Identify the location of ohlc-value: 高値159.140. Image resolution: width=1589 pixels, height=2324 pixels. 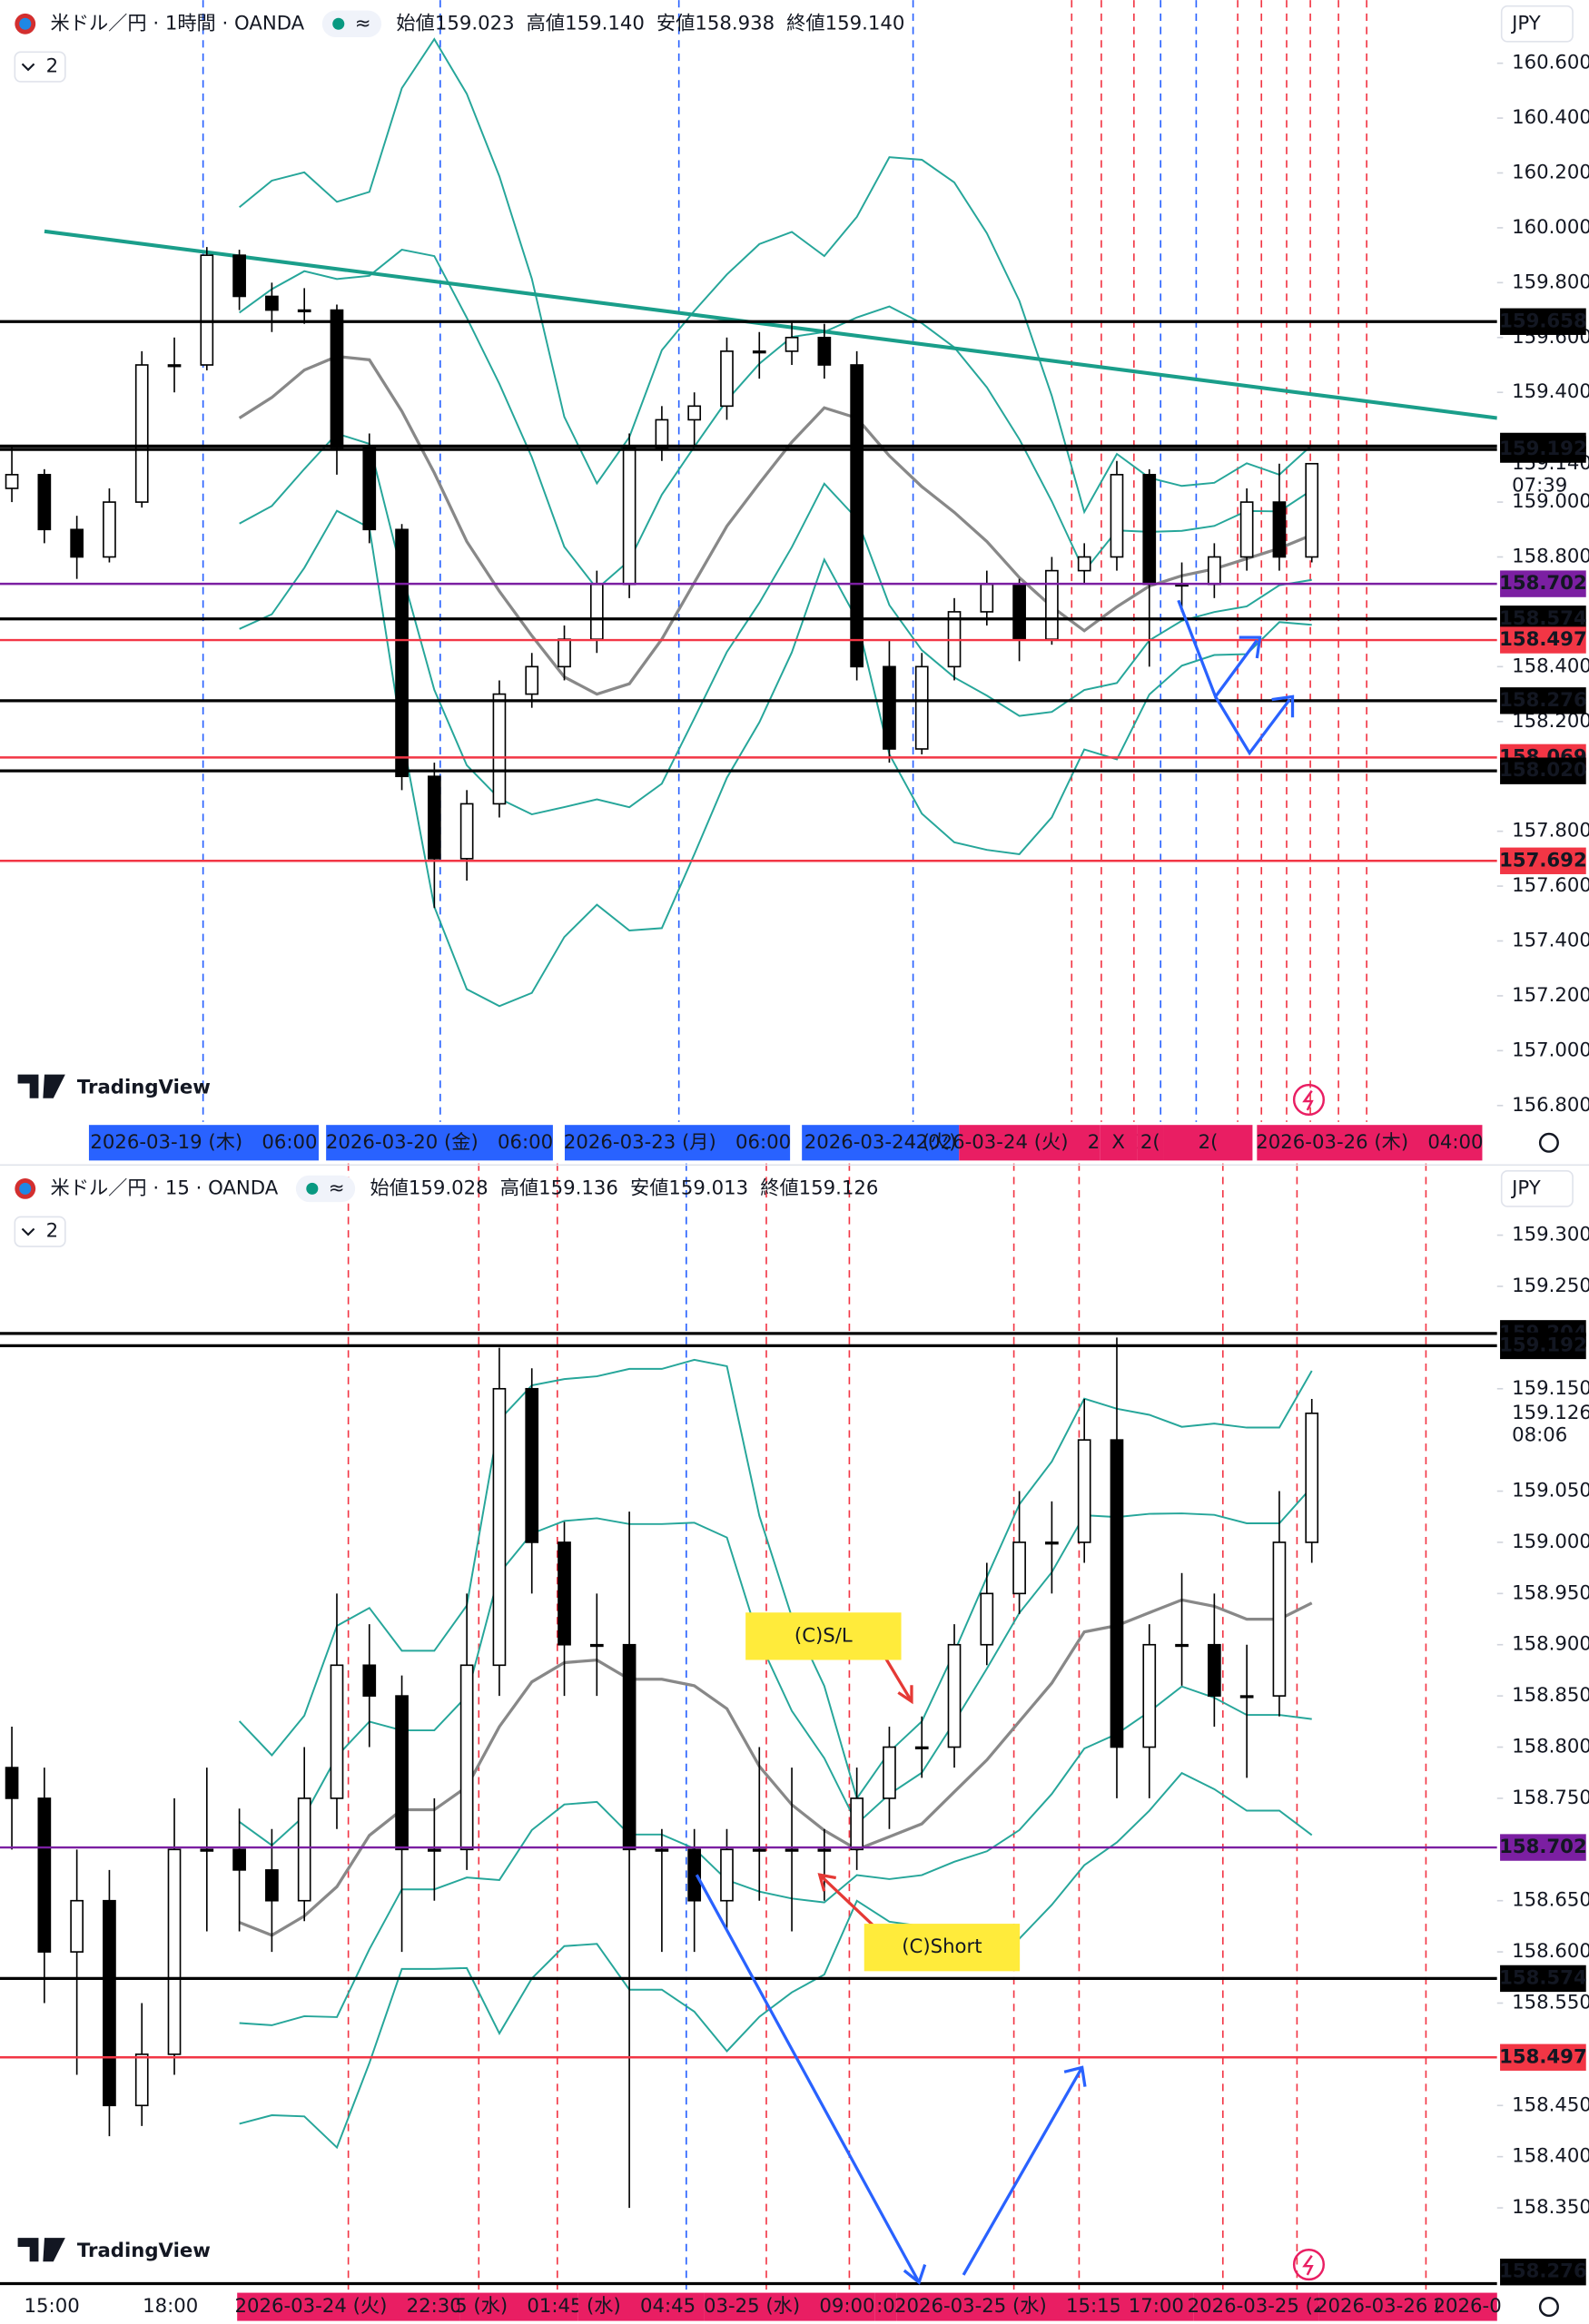
(586, 23).